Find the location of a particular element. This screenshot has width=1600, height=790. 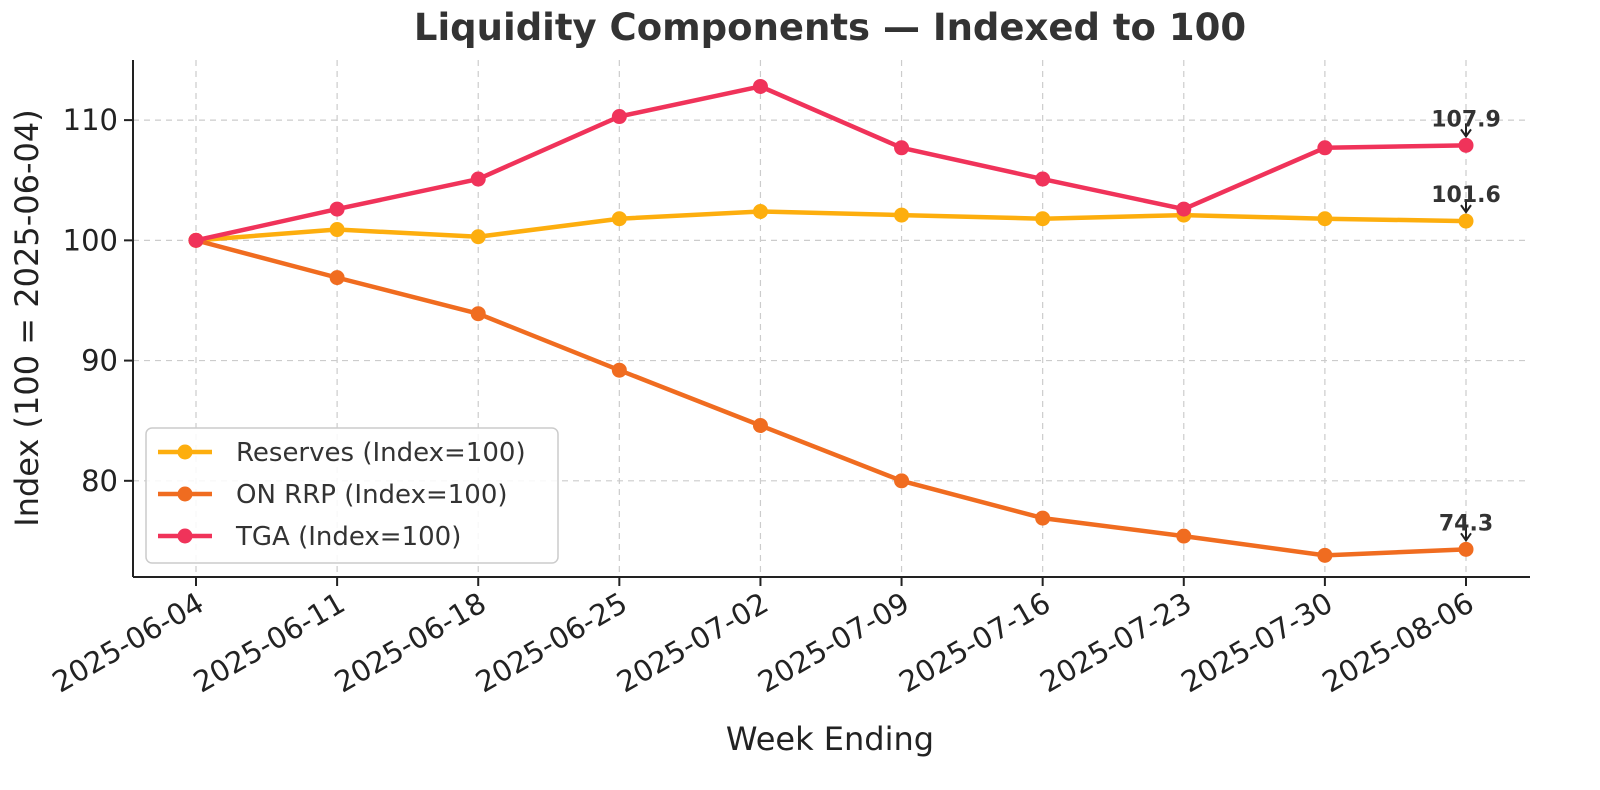

annotation-label: 74.3 is located at coordinates (1466, 523).